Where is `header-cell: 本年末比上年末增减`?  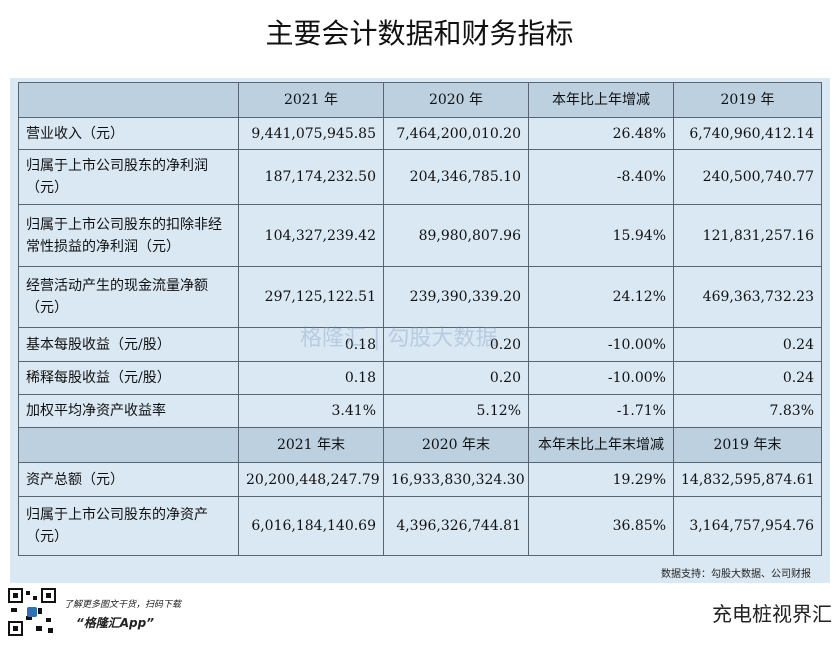 header-cell: 本年末比上年末增减 is located at coordinates (601, 445).